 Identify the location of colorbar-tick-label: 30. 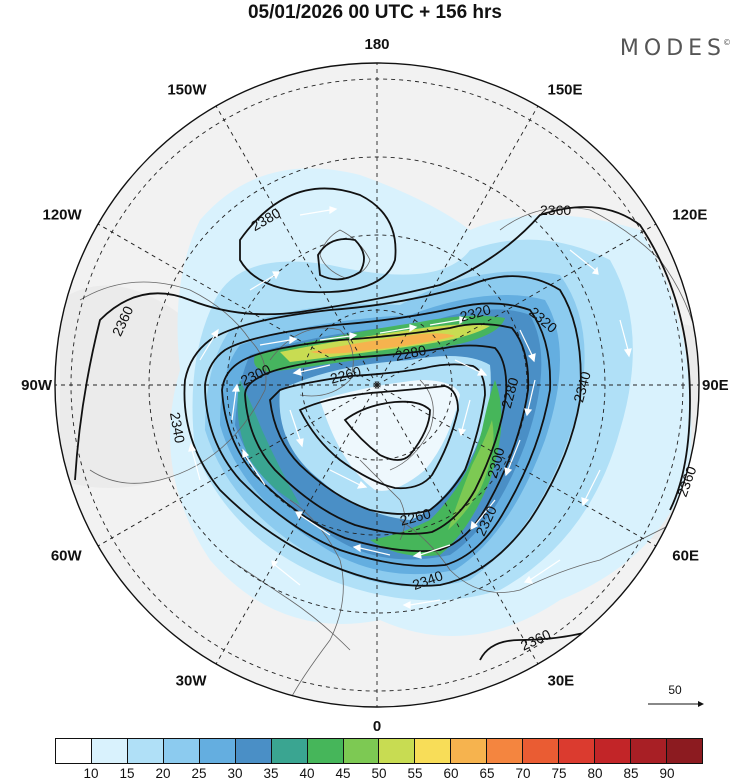
(235, 773).